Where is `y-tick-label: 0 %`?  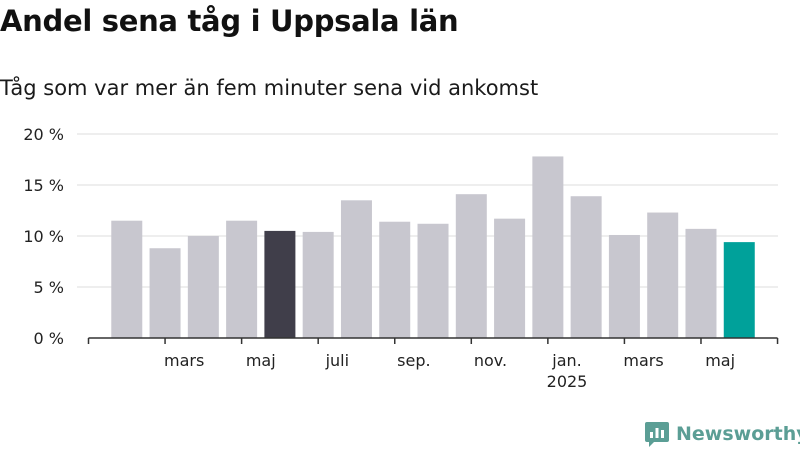
y-tick-label: 0 % is located at coordinates (49, 338).